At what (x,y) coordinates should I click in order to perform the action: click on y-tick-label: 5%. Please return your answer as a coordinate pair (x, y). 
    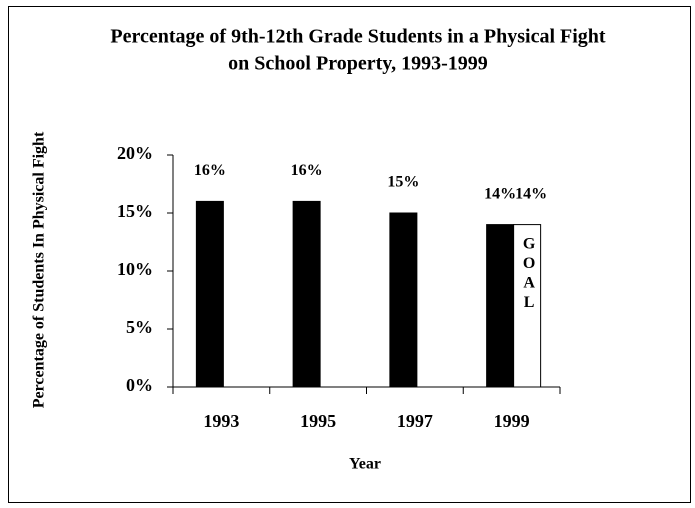
    Looking at the image, I should click on (139, 327).